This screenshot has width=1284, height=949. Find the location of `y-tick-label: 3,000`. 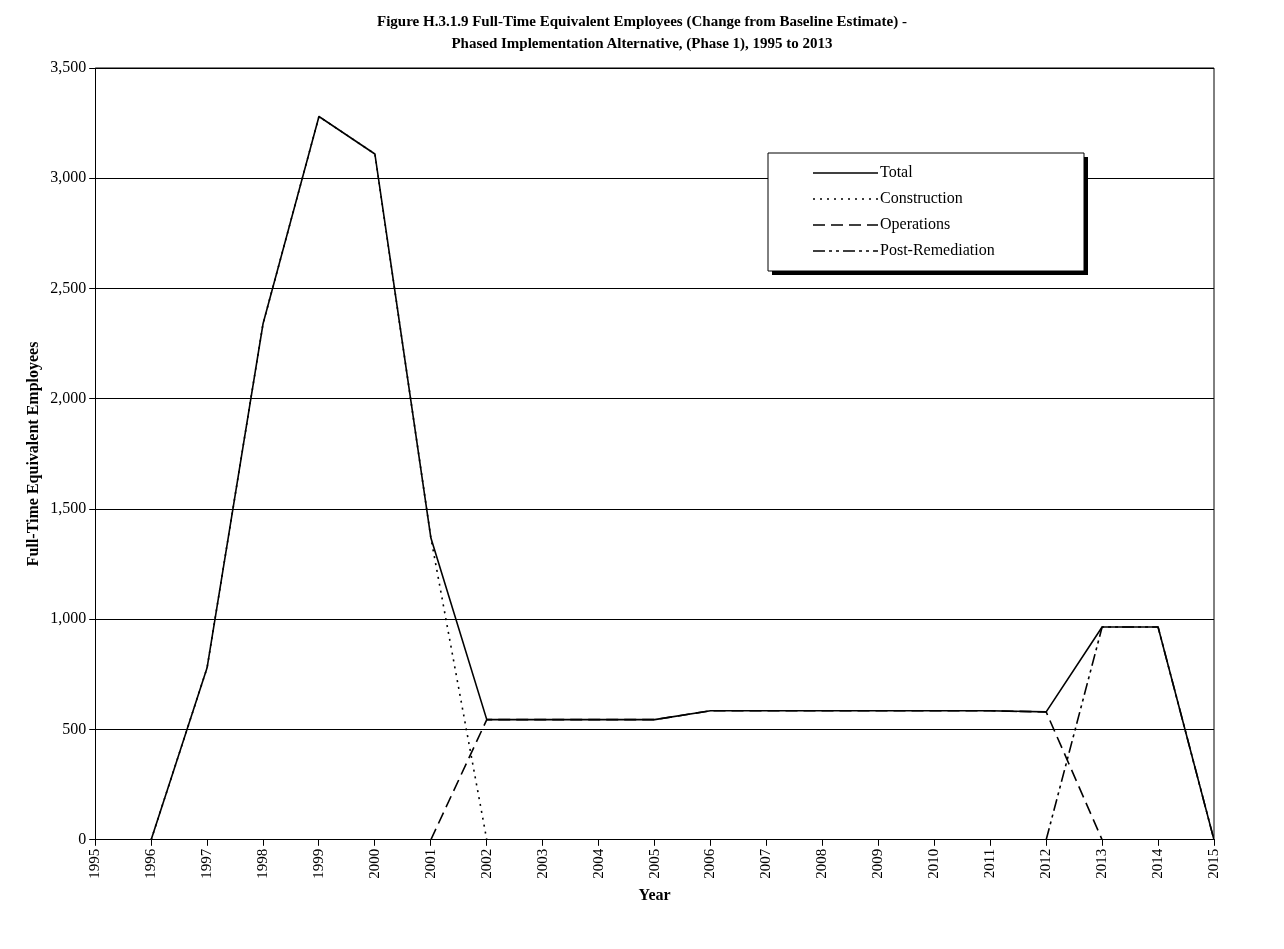

y-tick-label: 3,000 is located at coordinates (68, 177).